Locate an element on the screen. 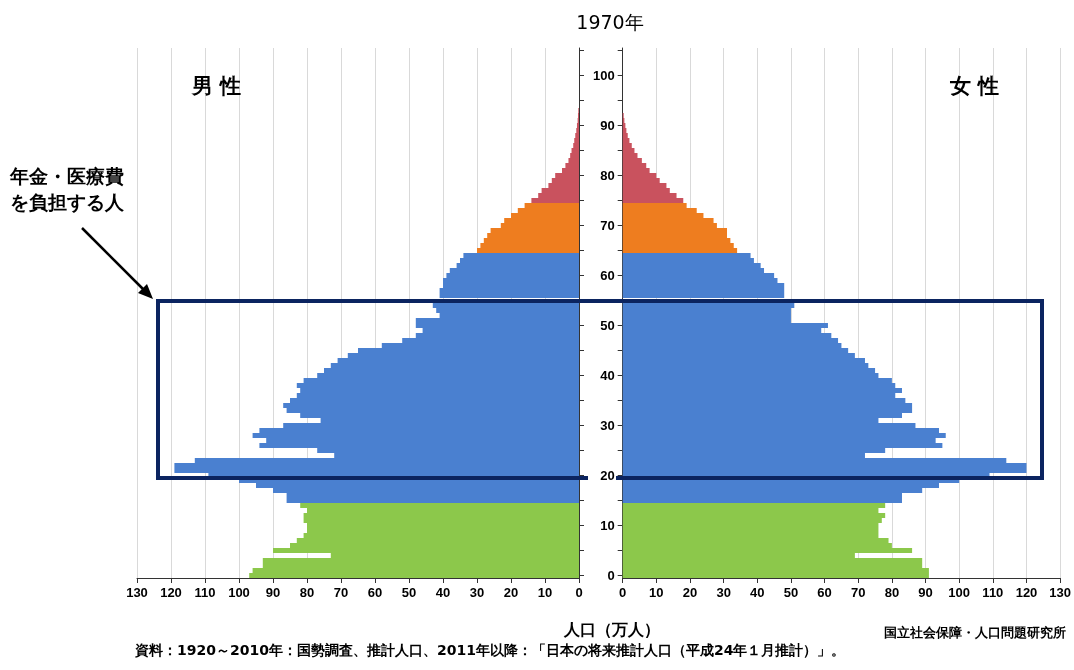 The width and height of the screenshot is (1074, 670). y-tick-label: 90 is located at coordinates (607, 125).